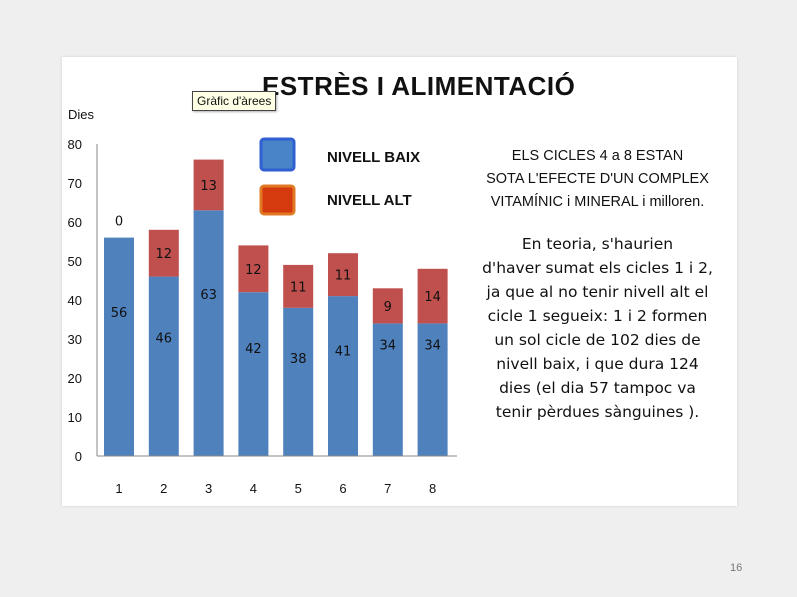 The image size is (797, 597). I want to click on note-line: VITAMÍNIC i MINERAL i milloren., so click(597, 202).